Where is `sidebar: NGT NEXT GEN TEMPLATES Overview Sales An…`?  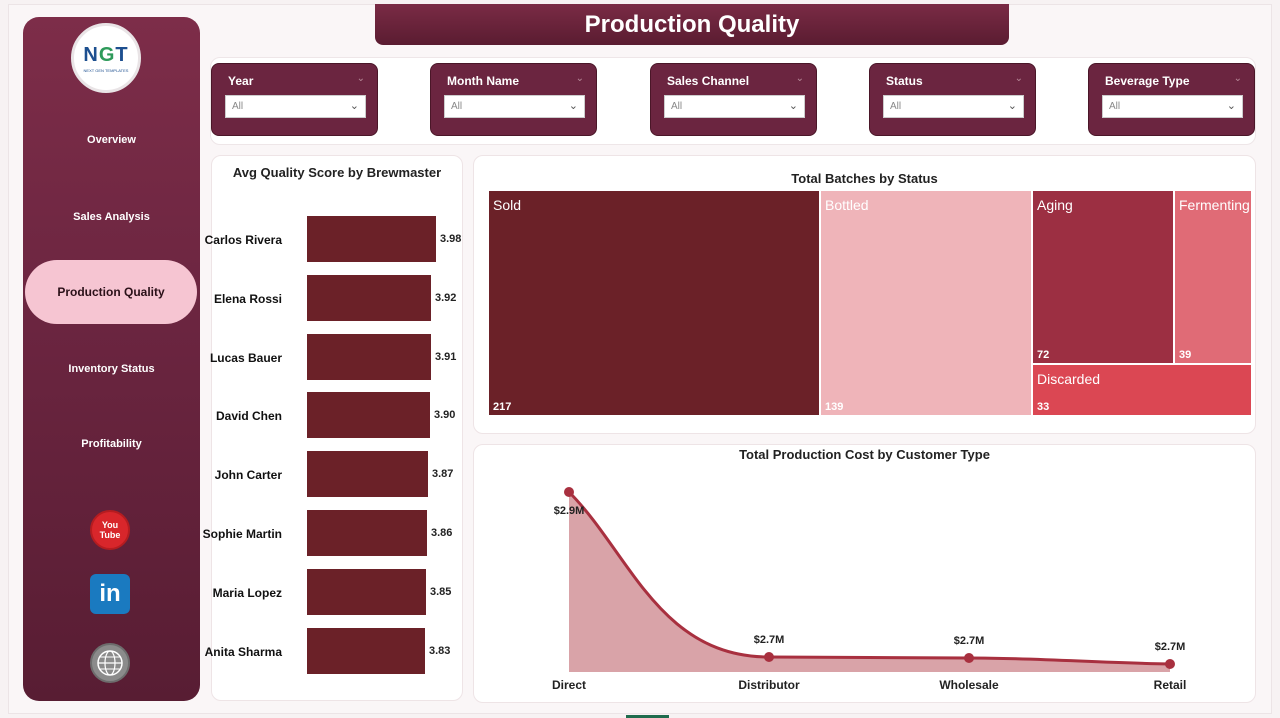 sidebar: NGT NEXT GEN TEMPLATES Overview Sales An… is located at coordinates (111, 359).